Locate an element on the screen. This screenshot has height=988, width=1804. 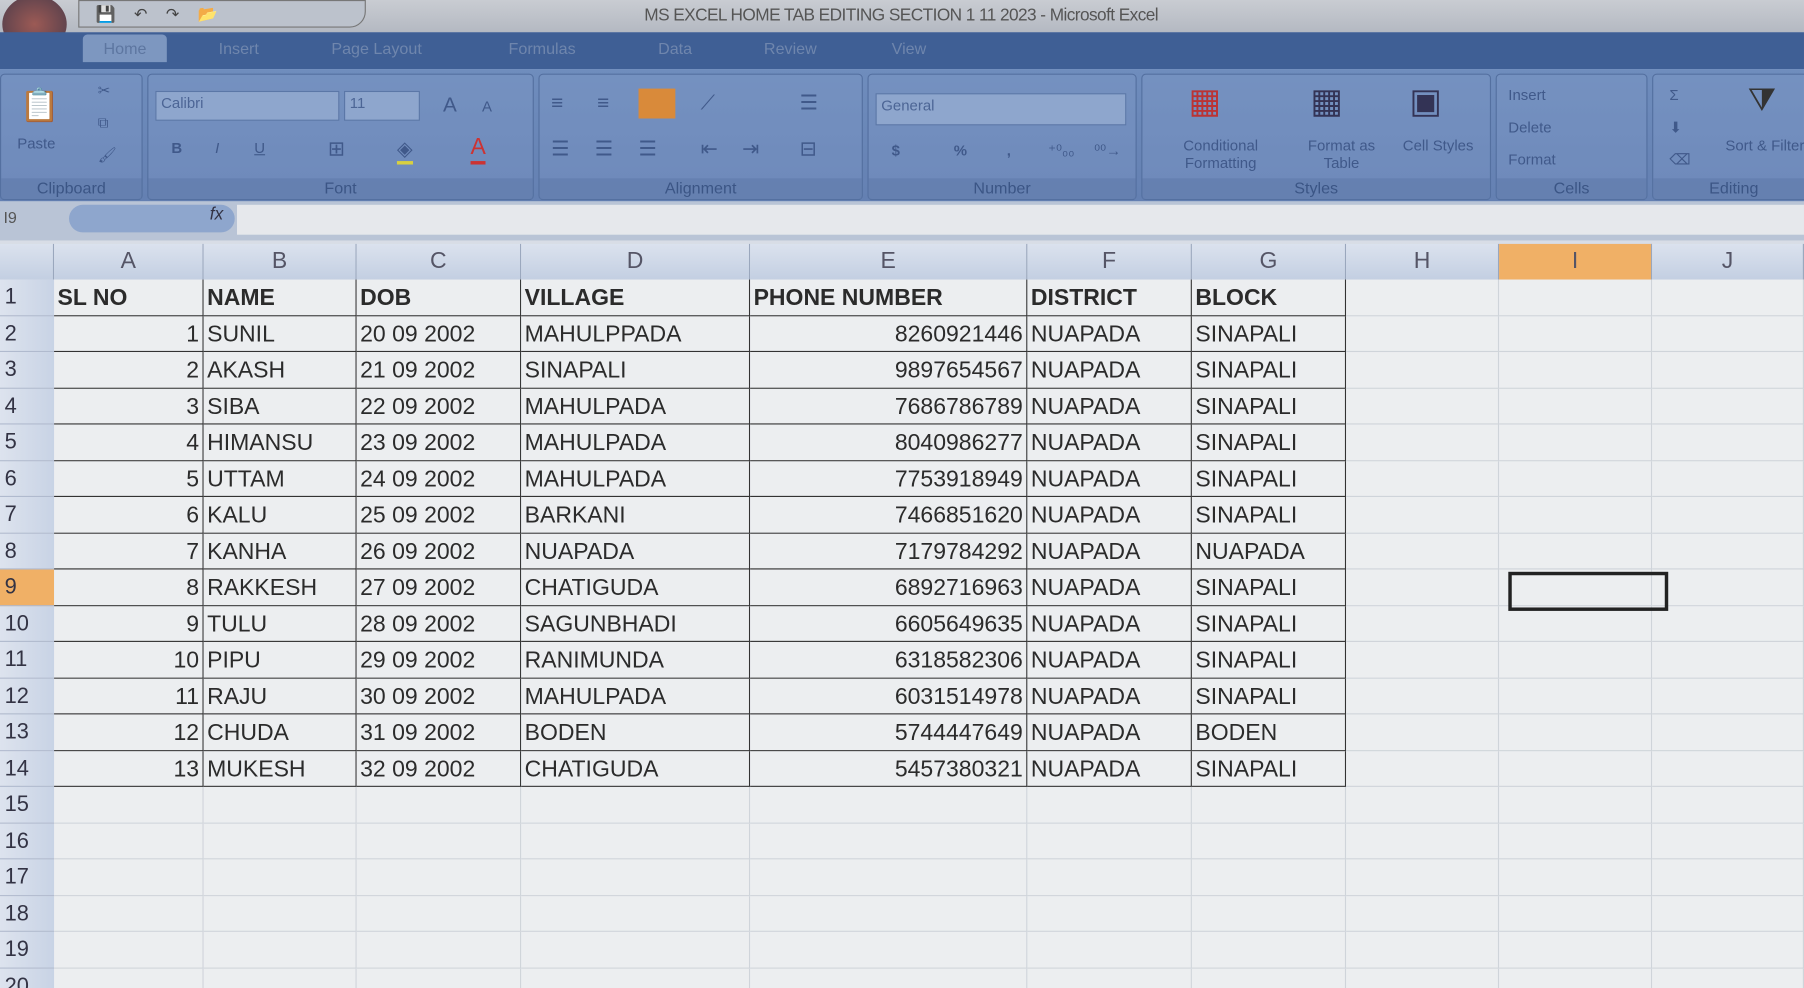
cell-a8: 7 is located at coordinates (129, 551).